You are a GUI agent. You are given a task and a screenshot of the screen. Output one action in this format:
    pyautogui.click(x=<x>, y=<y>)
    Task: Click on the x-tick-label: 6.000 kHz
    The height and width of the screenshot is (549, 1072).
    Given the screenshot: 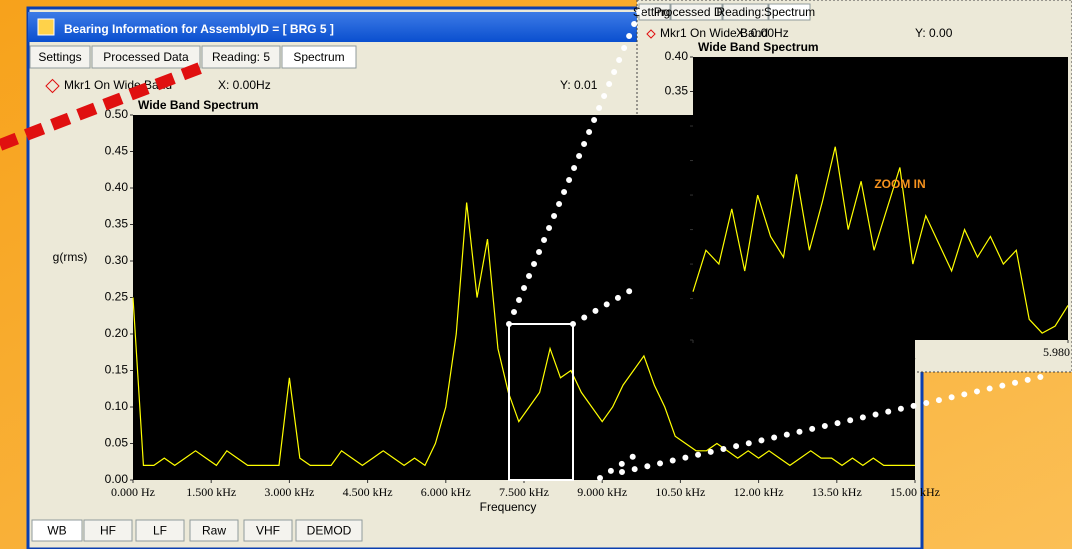 What is the action you would take?
    pyautogui.click(x=446, y=492)
    